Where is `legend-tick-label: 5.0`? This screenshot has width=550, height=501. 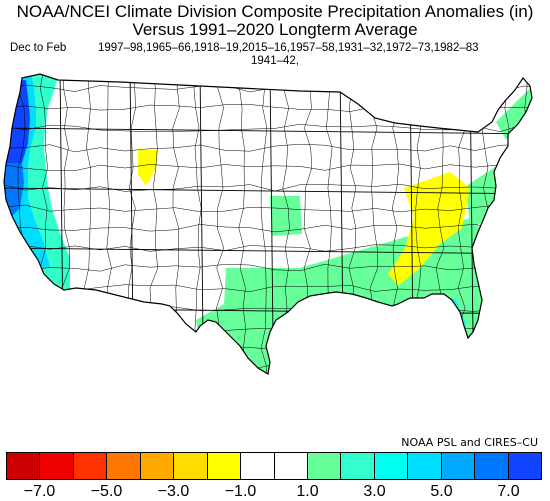
legend-tick-label: 5.0 is located at coordinates (441, 491).